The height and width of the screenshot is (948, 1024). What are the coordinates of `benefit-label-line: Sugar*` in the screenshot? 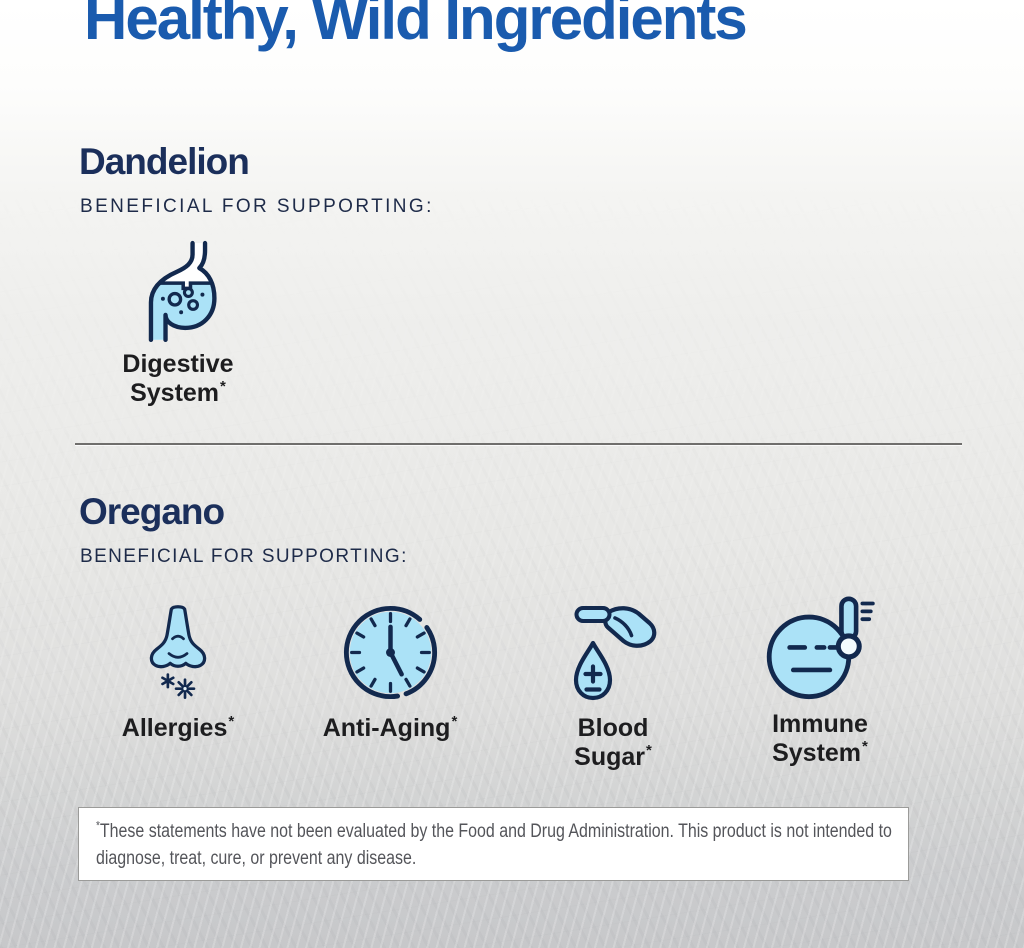 It's located at (613, 756).